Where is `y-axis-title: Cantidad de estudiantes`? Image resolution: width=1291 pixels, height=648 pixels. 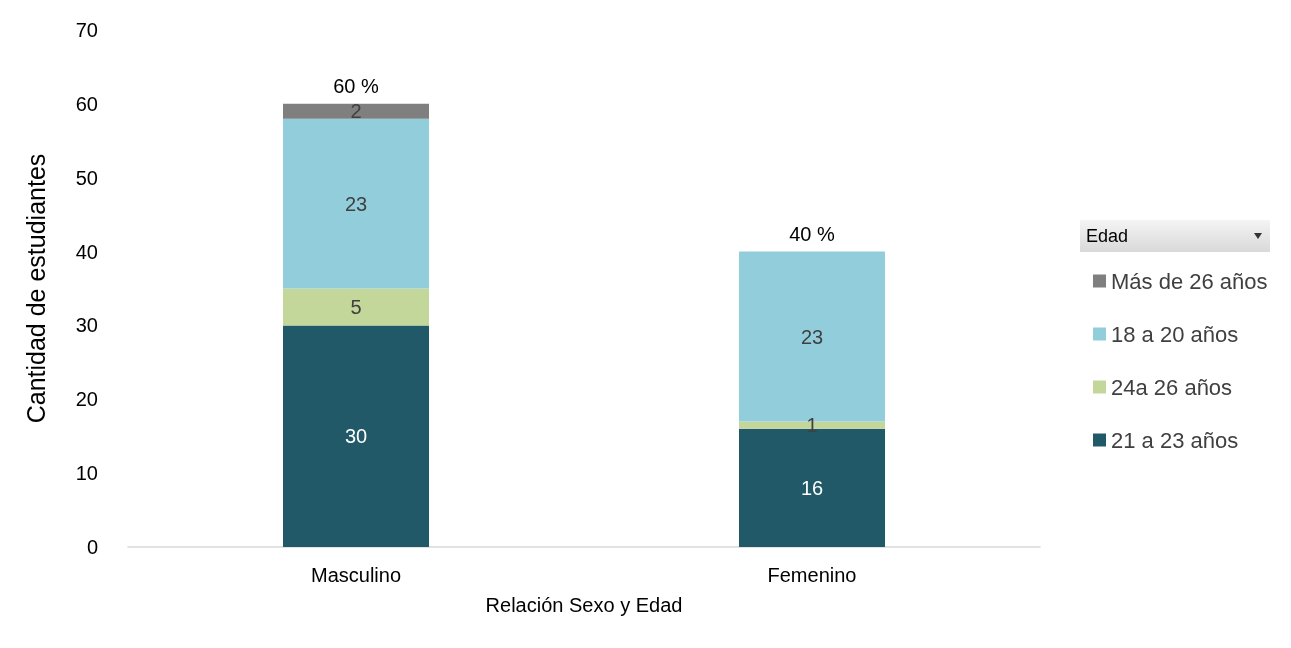 y-axis-title: Cantidad de estudiantes is located at coordinates (35, 288).